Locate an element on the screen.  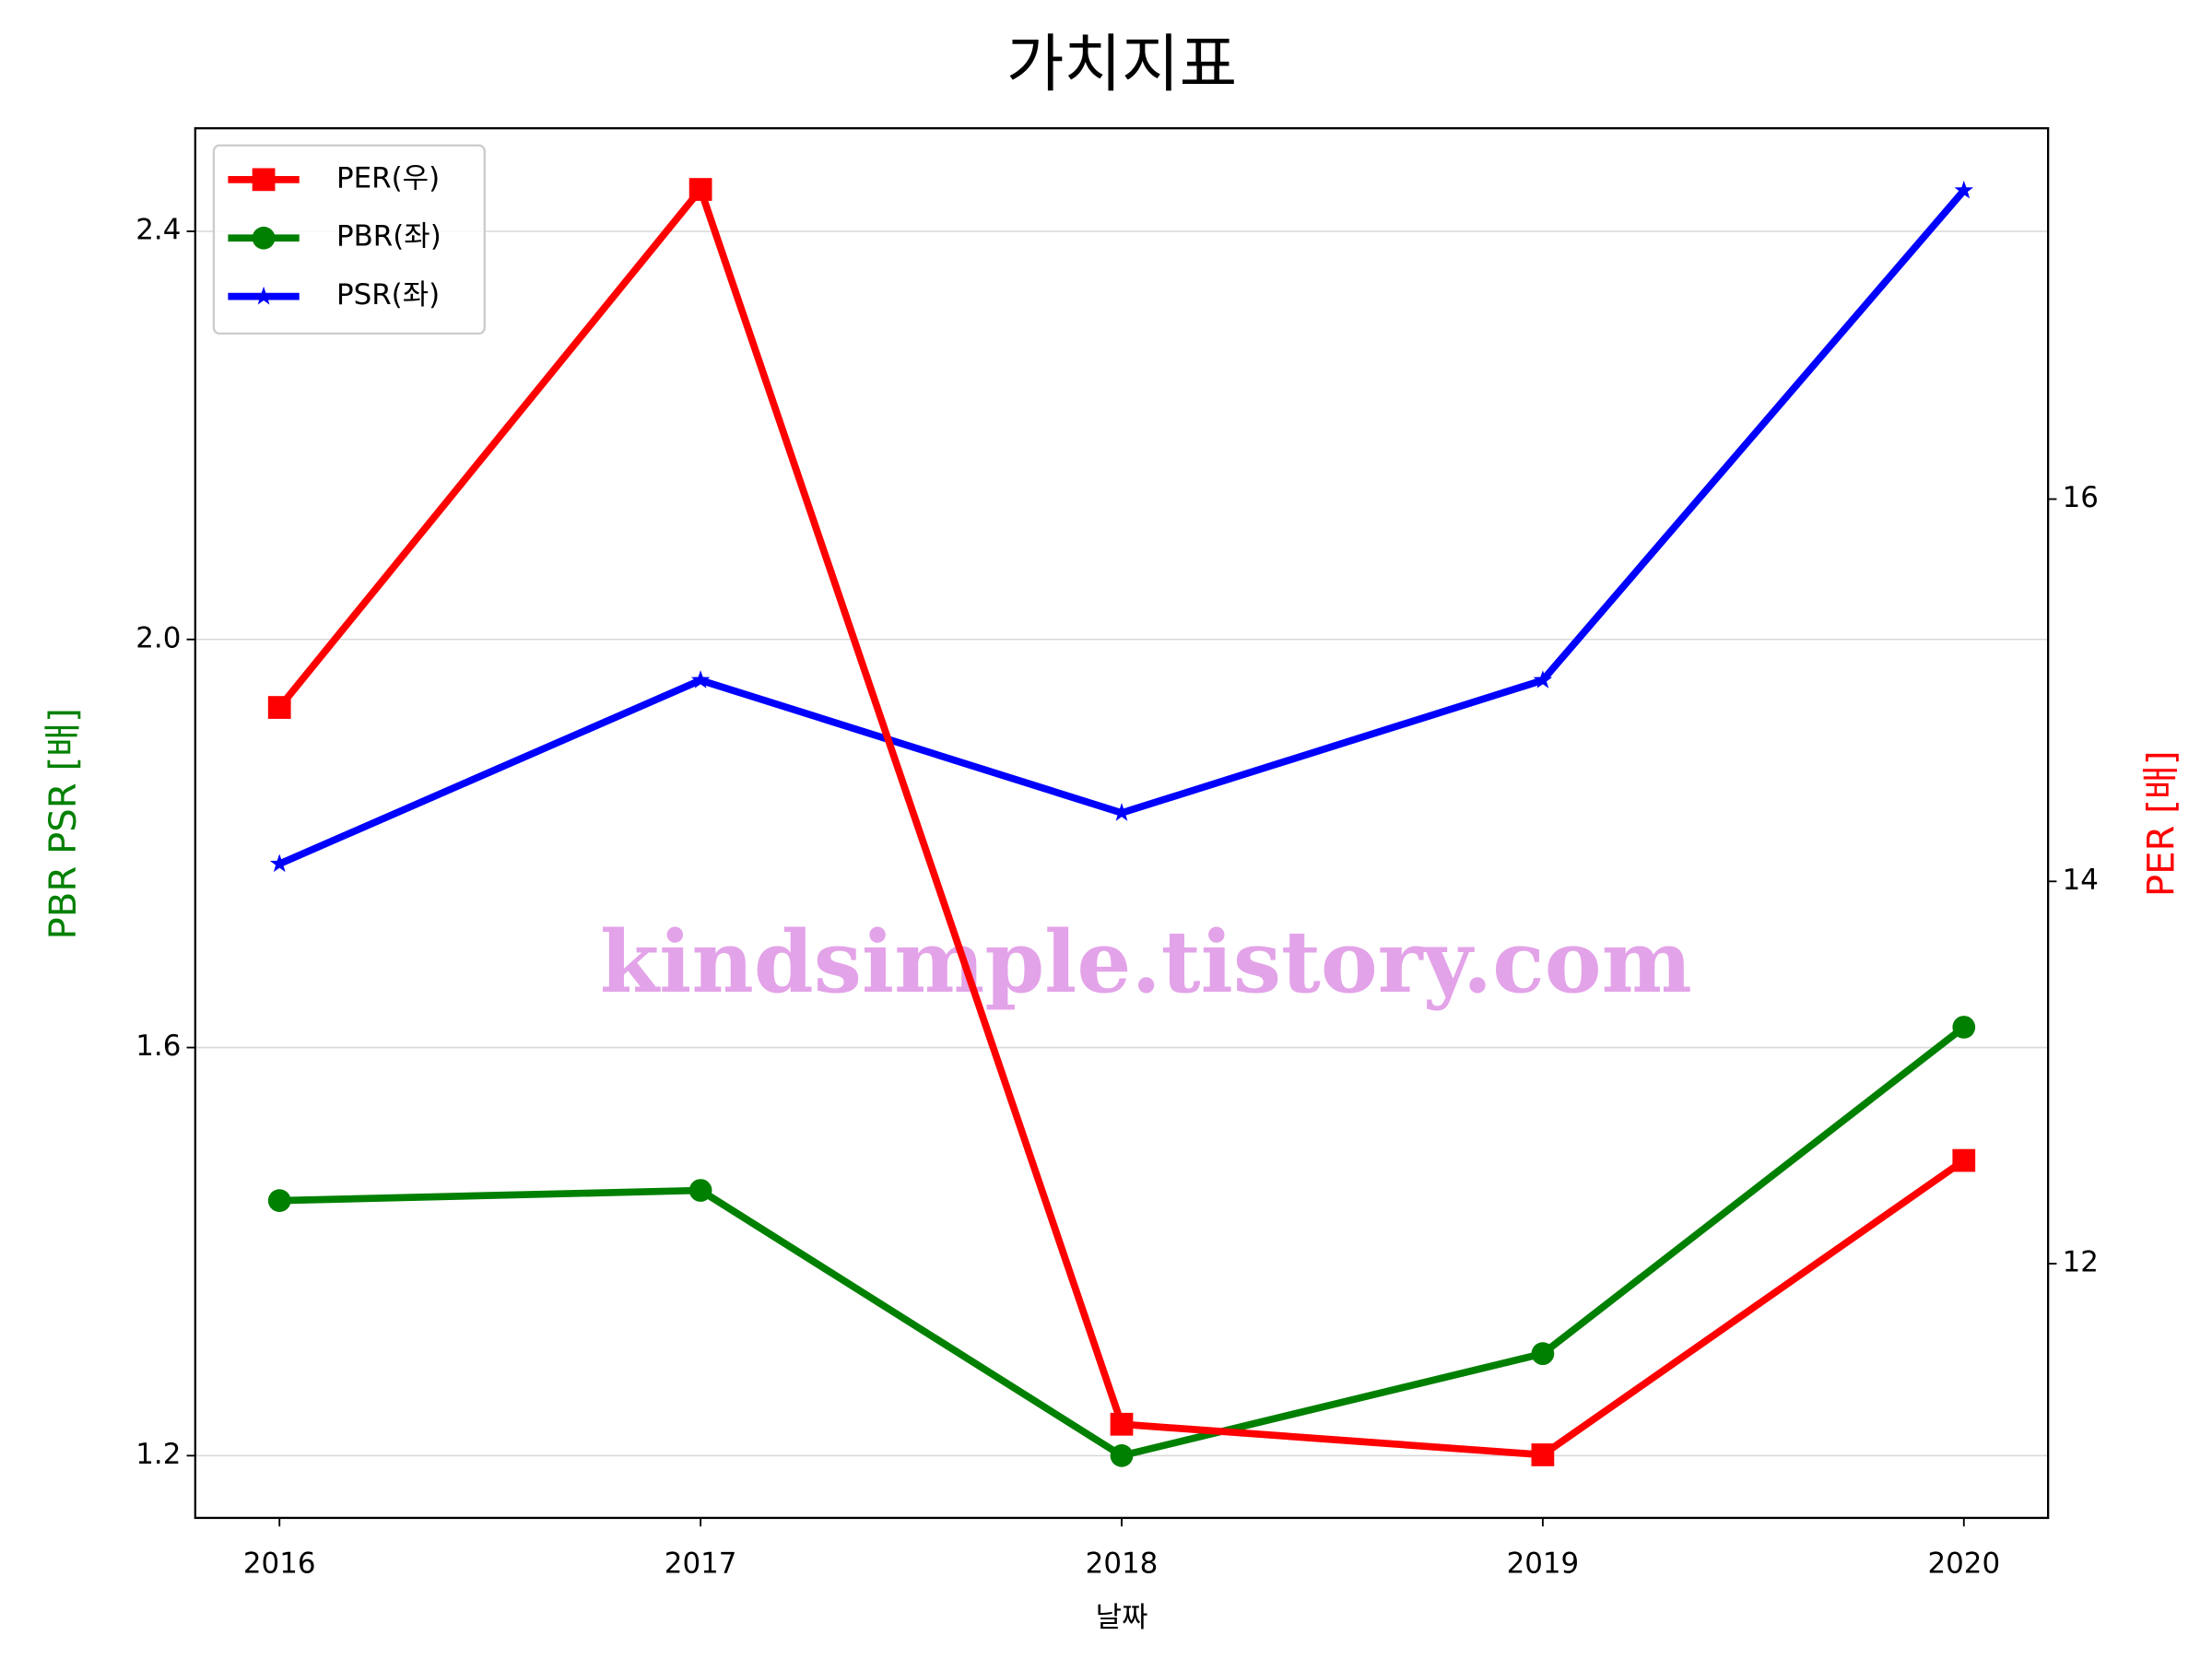
y2-tick-label: 12 is located at coordinates (2081, 1262).